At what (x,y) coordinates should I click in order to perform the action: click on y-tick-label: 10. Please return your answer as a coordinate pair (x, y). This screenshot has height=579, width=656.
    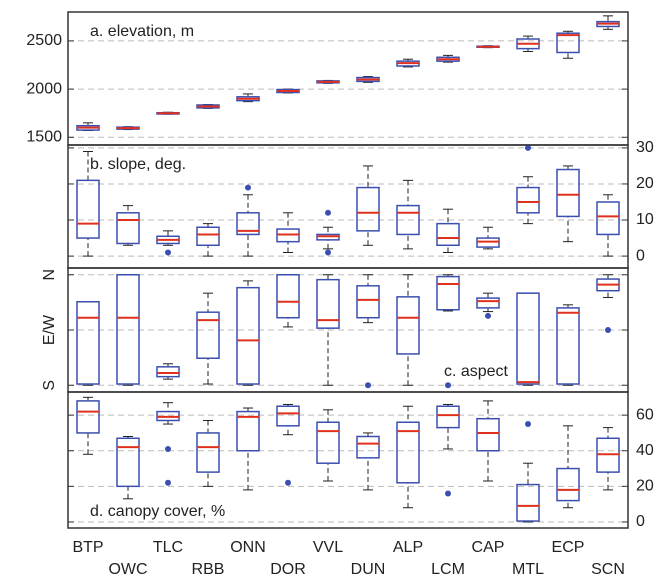
    Looking at the image, I should click on (645, 219).